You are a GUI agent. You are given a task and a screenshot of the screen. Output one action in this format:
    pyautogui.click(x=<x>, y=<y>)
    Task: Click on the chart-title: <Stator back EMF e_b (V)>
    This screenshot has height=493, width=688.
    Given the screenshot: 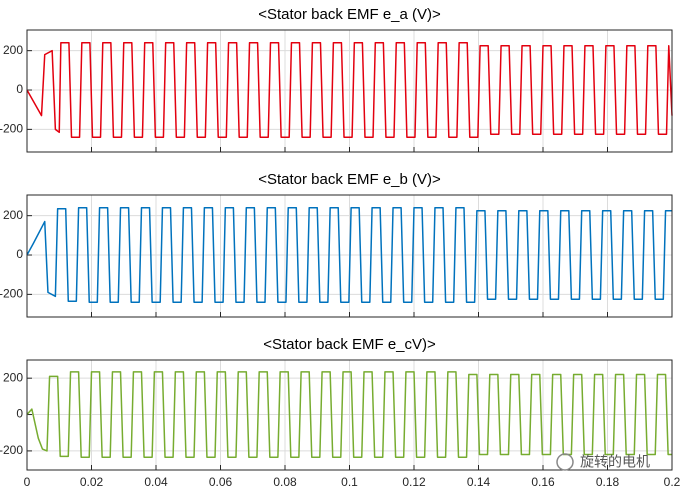 What is the action you would take?
    pyautogui.click(x=349, y=179)
    